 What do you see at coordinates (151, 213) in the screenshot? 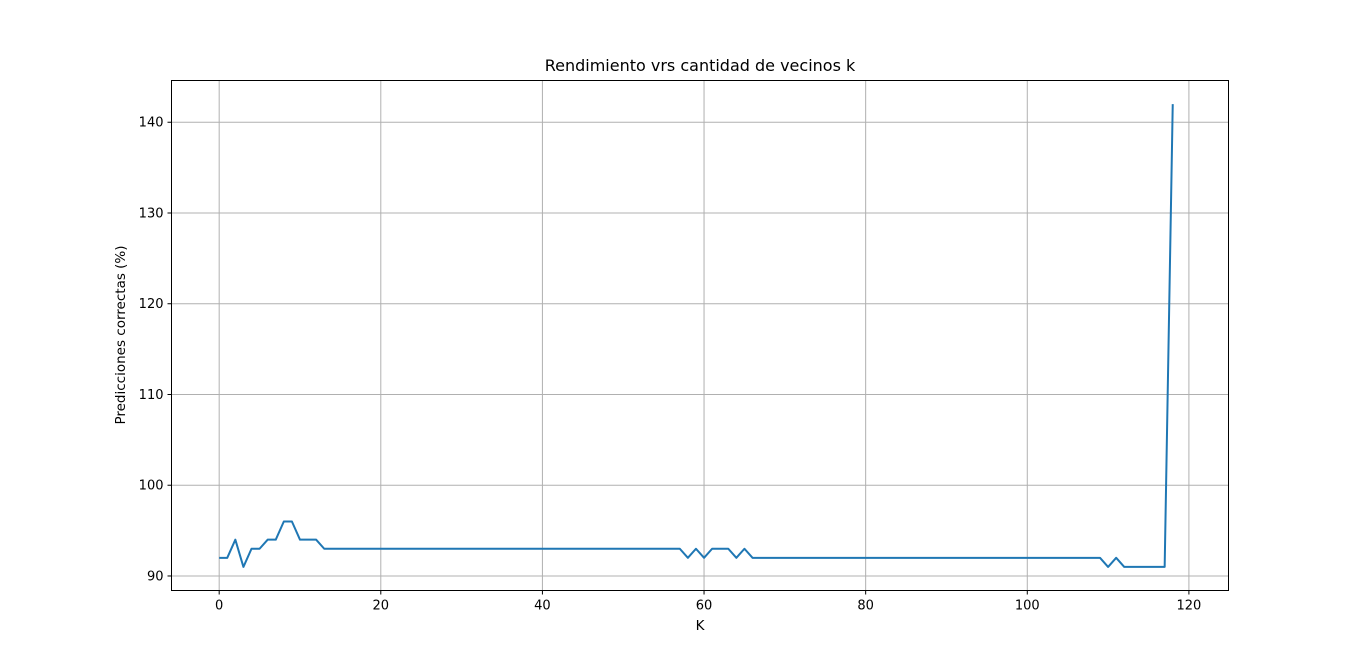
I see `y-tick-label: 130` at bounding box center [151, 213].